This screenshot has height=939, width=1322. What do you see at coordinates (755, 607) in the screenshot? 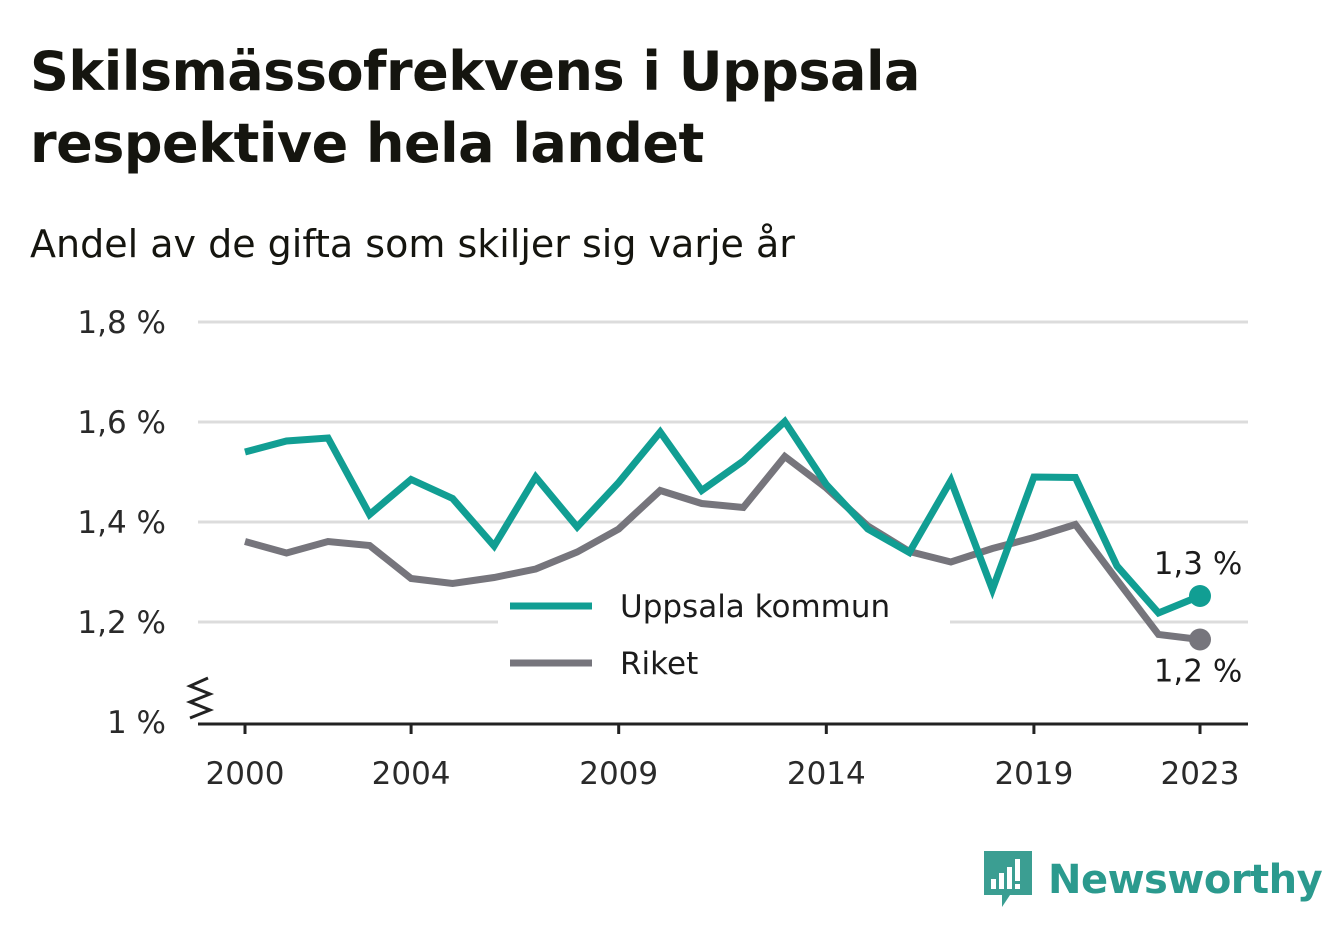
I see `legend-label: Uppsala kommun` at bounding box center [755, 607].